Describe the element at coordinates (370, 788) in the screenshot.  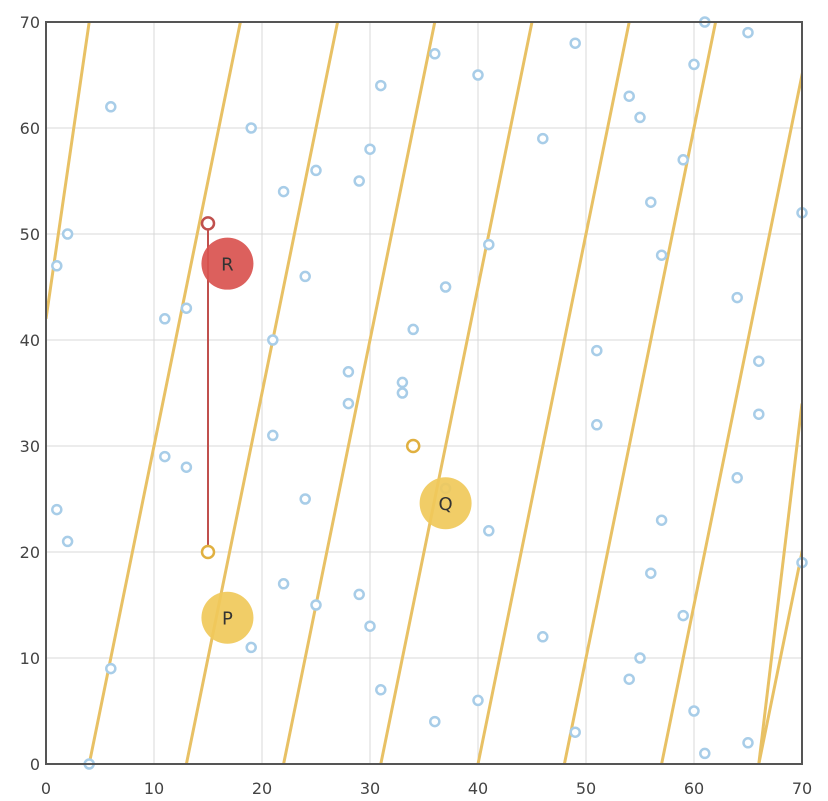
I see `x-tick-label: 30` at that location.